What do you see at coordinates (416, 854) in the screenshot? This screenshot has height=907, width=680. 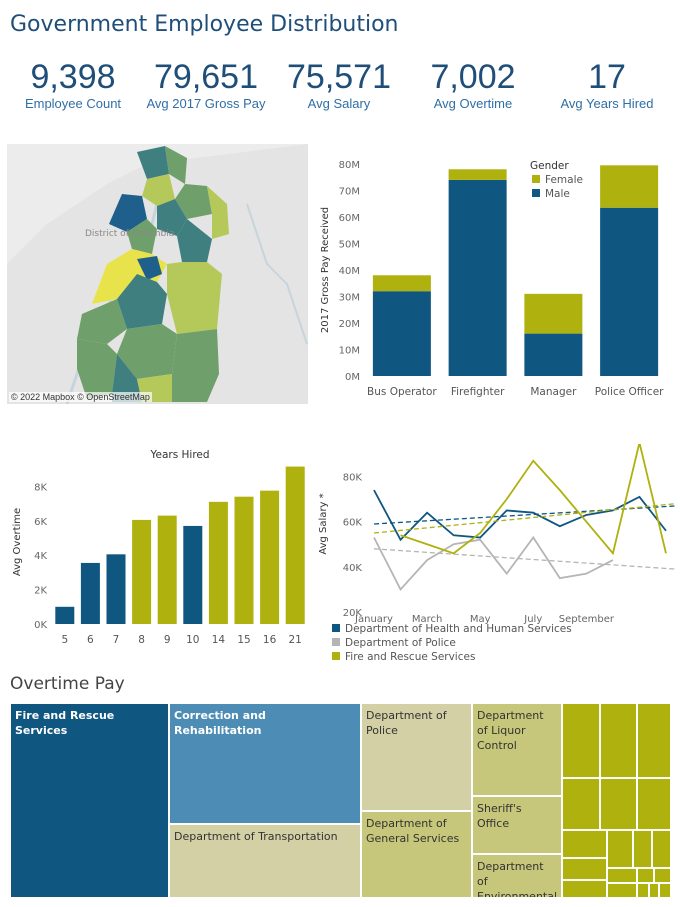 I see `treemap-tile: Department of General Services` at bounding box center [416, 854].